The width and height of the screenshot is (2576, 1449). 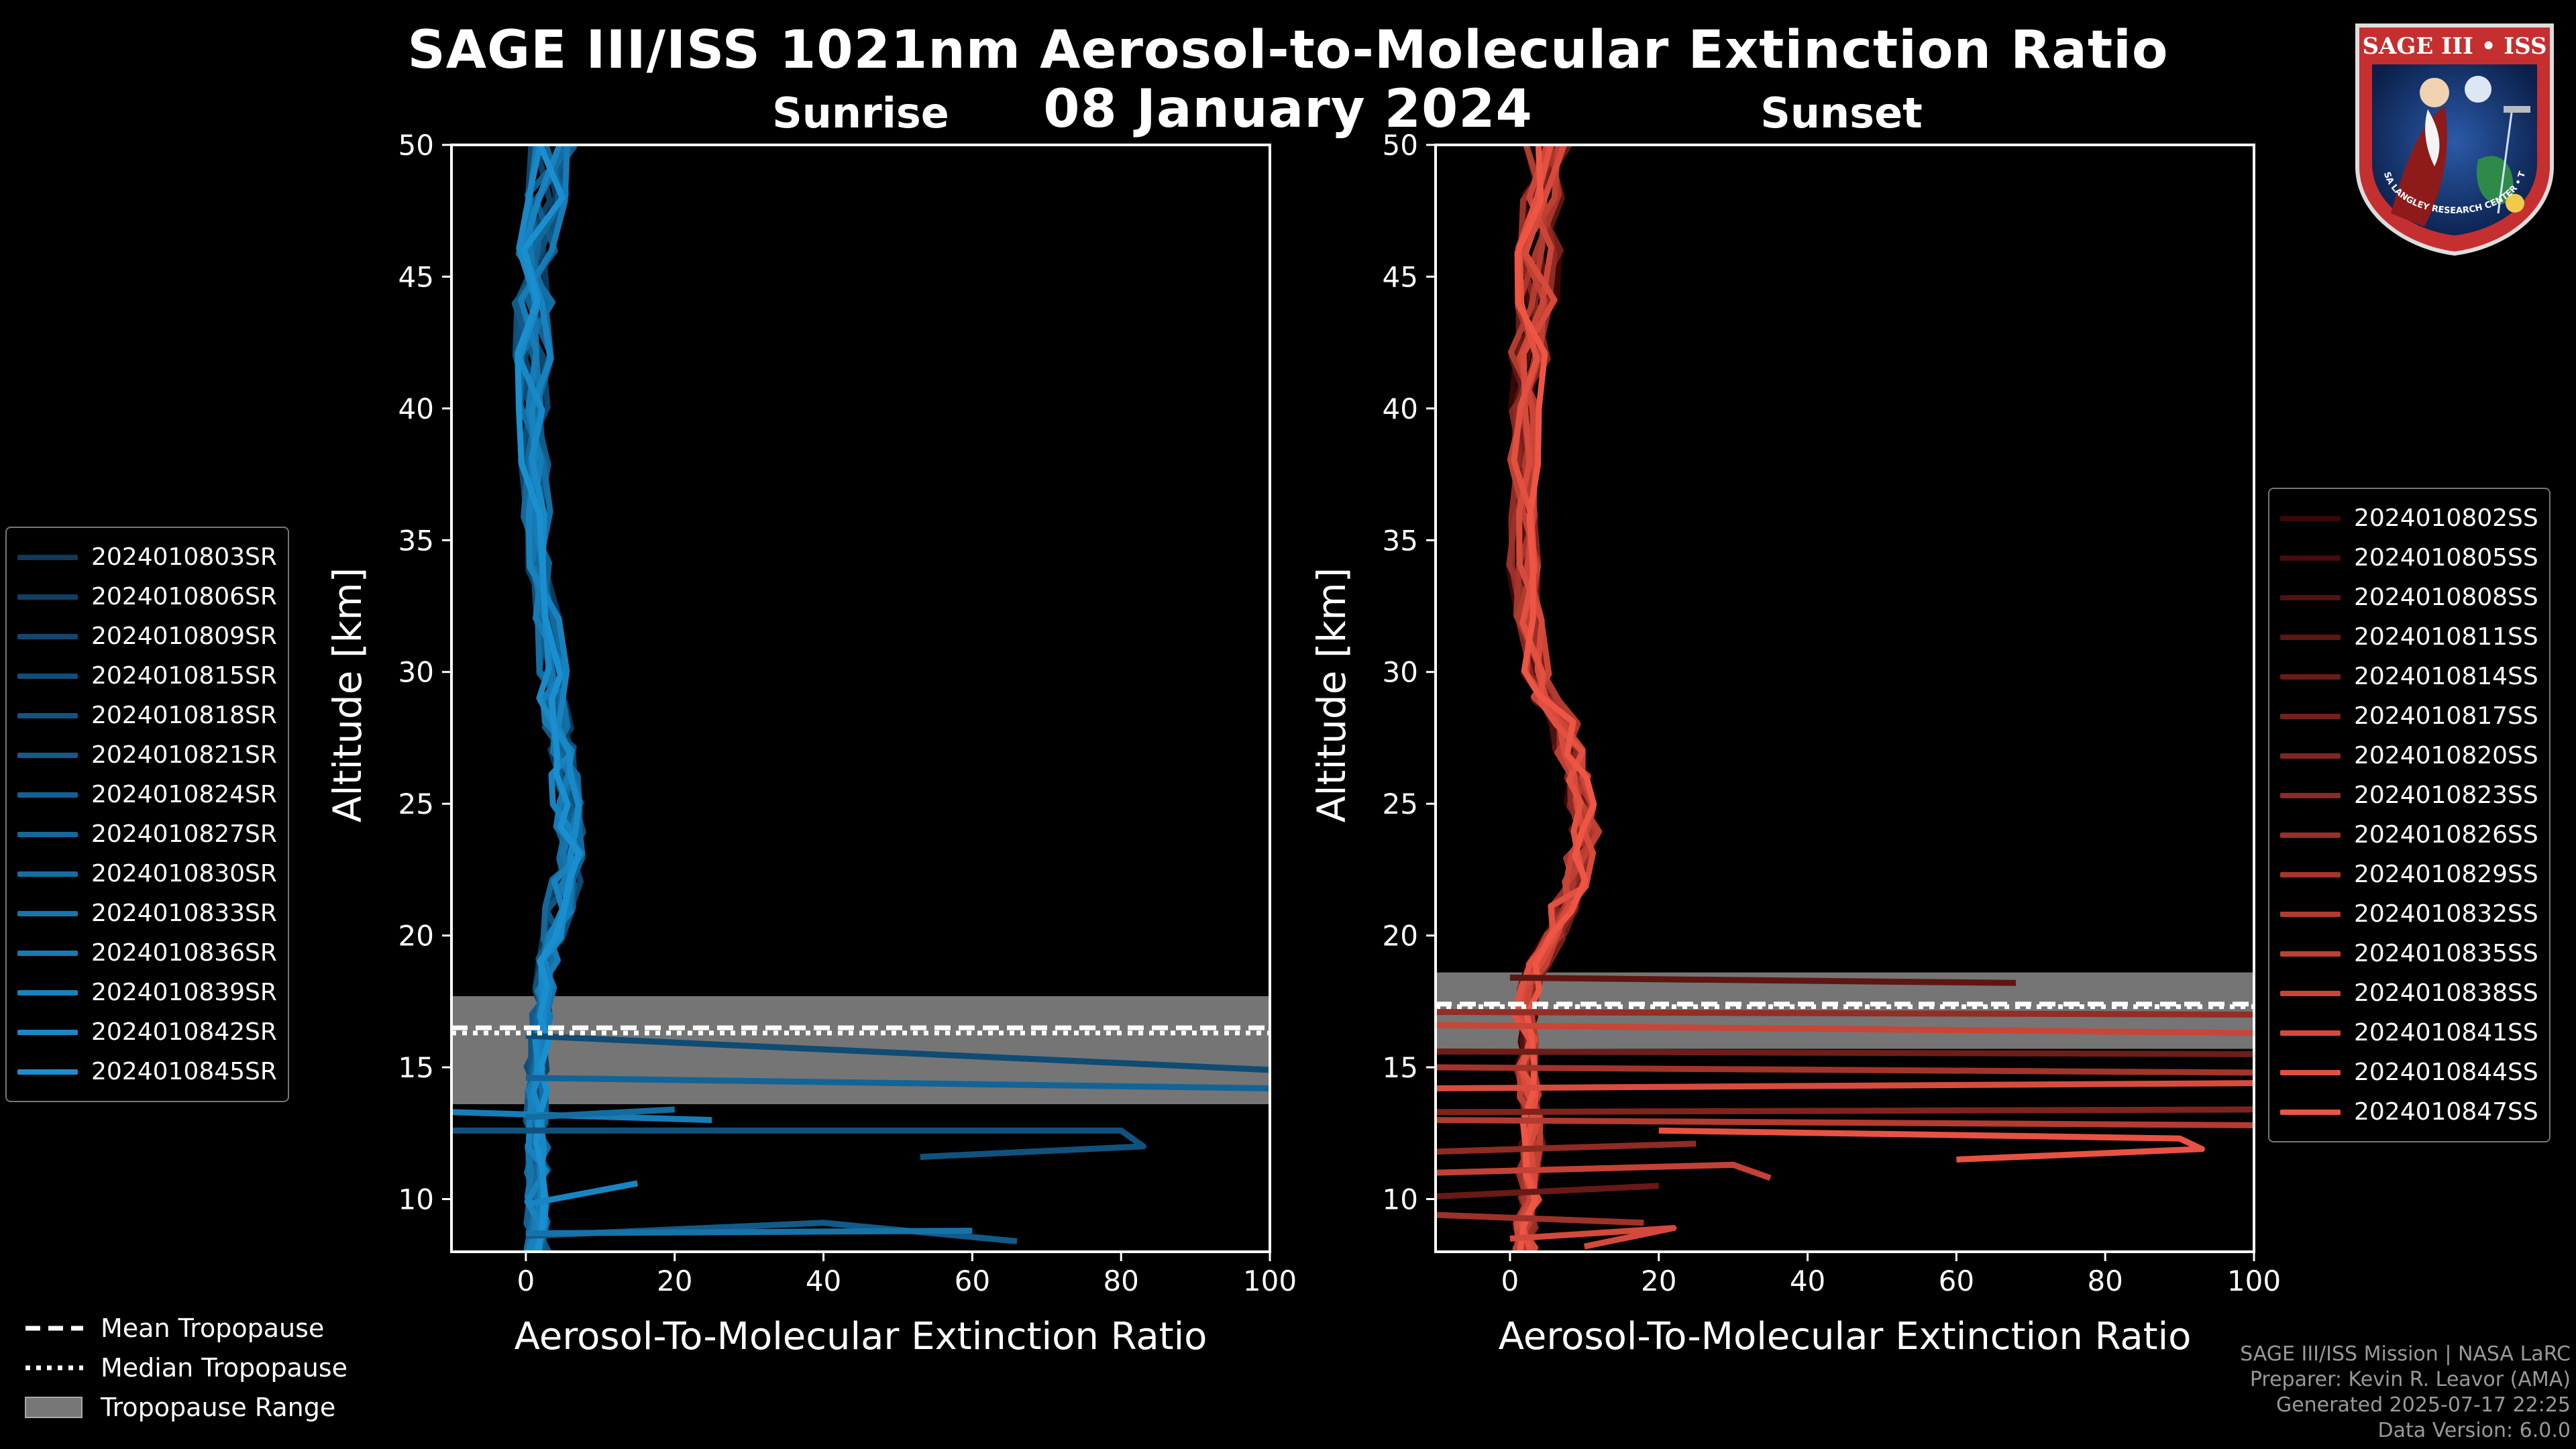 I want to click on series-2024010842SR, so click(x=549, y=698).